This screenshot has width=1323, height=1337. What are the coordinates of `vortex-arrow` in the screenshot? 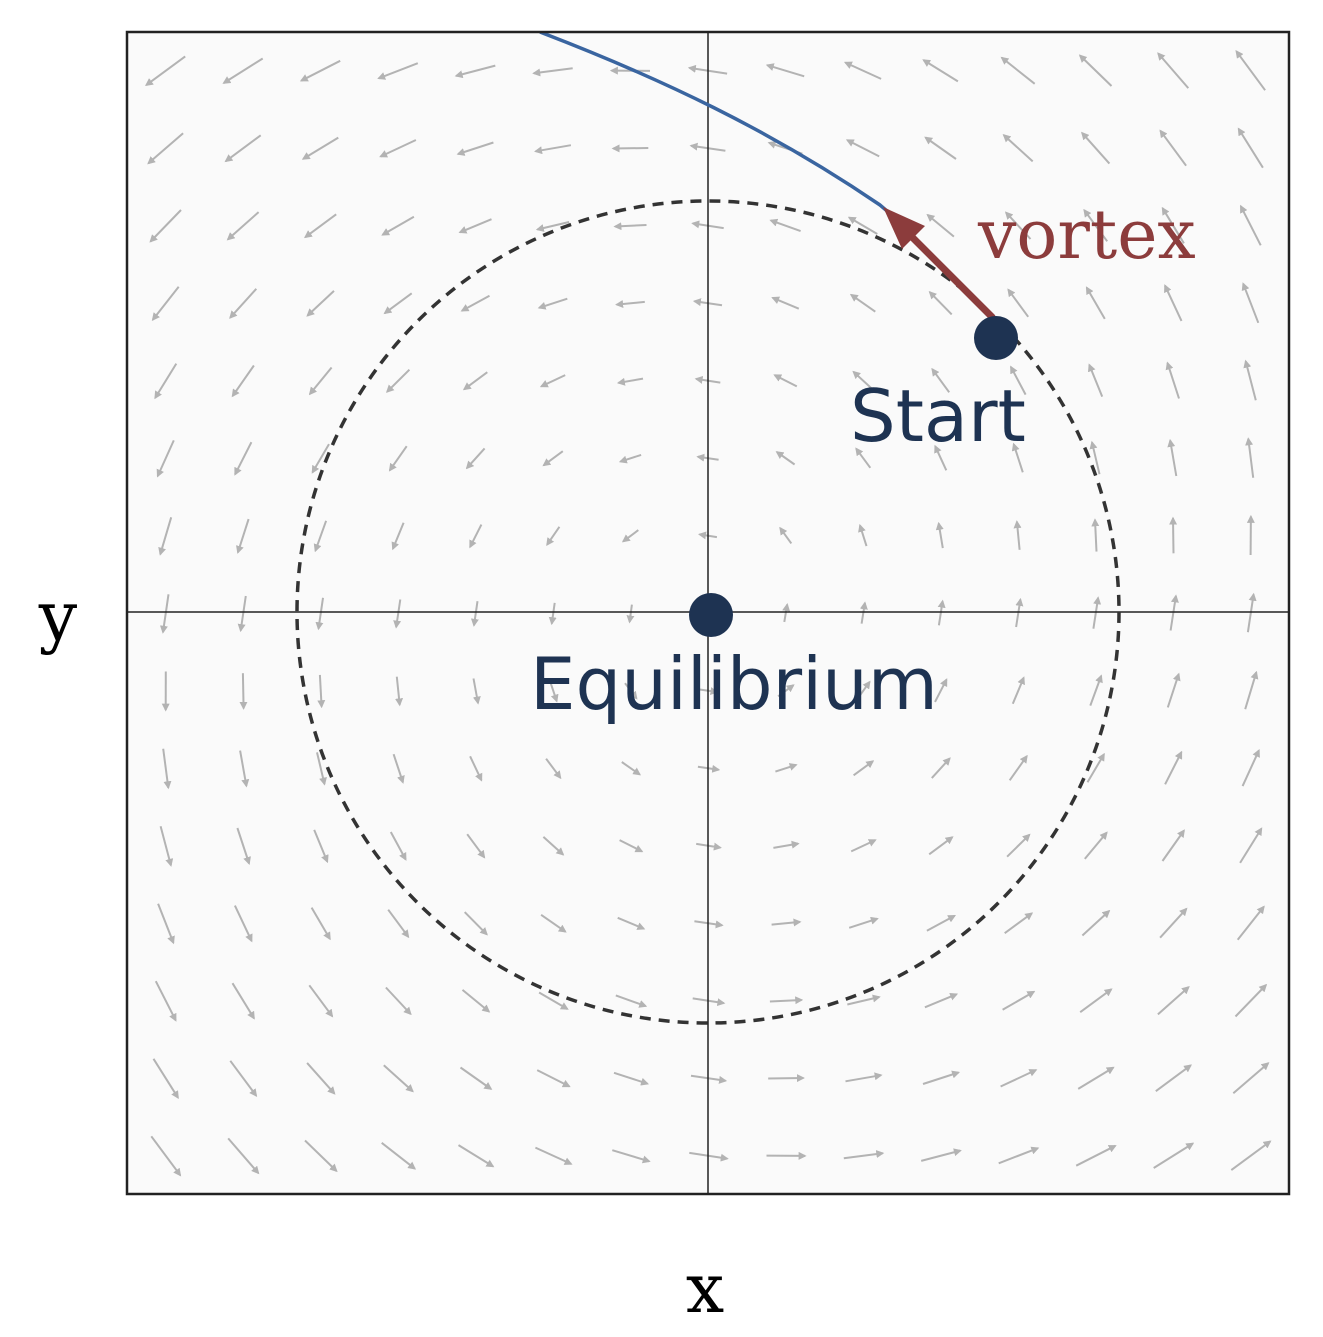 It's located at (939, 264).